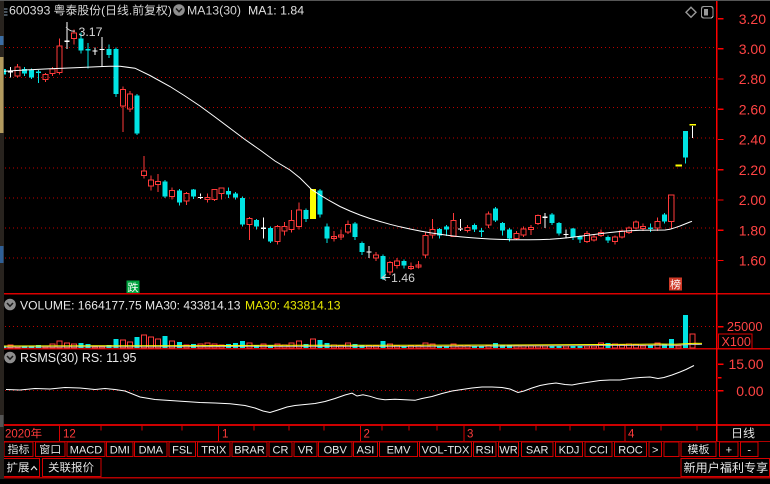  Describe the element at coordinates (508, 450) in the screenshot. I see `svg-text: WR` at that location.